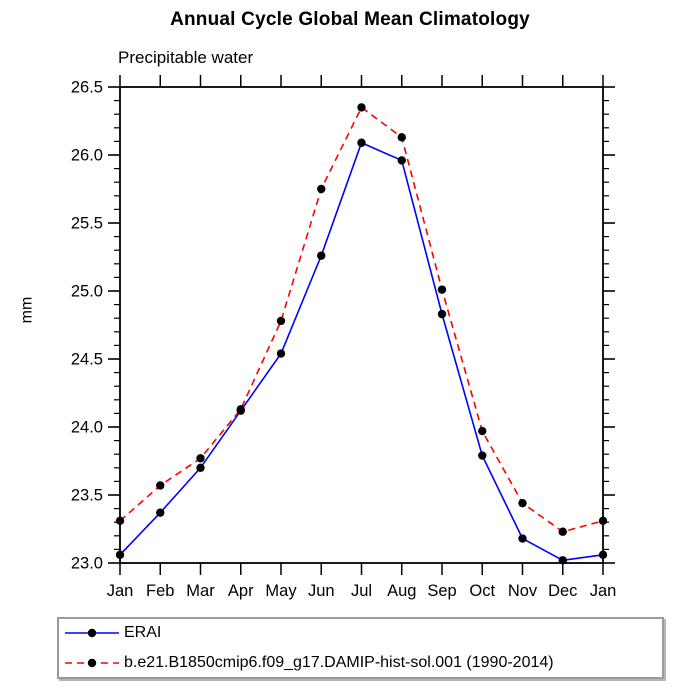 Image resolution: width=700 pixels, height=700 pixels. I want to click on x-axis-tick-label: Jul, so click(361, 591).